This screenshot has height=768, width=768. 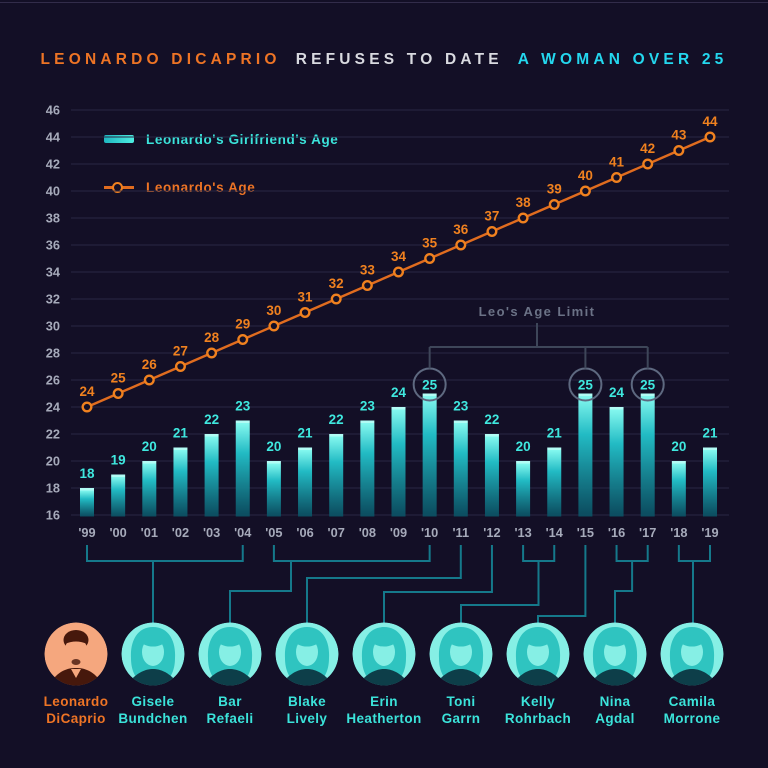 I want to click on person-name: Camila Morrone, so click(x=692, y=710).